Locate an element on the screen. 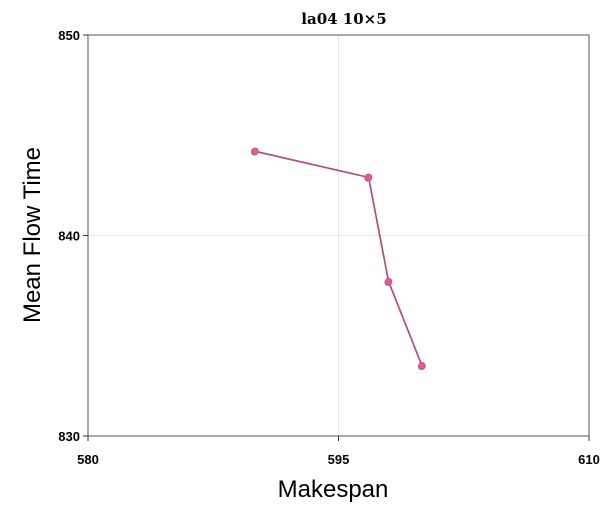 Image resolution: width=606 pixels, height=506 pixels. y-tick-label: 850 is located at coordinates (69, 35).